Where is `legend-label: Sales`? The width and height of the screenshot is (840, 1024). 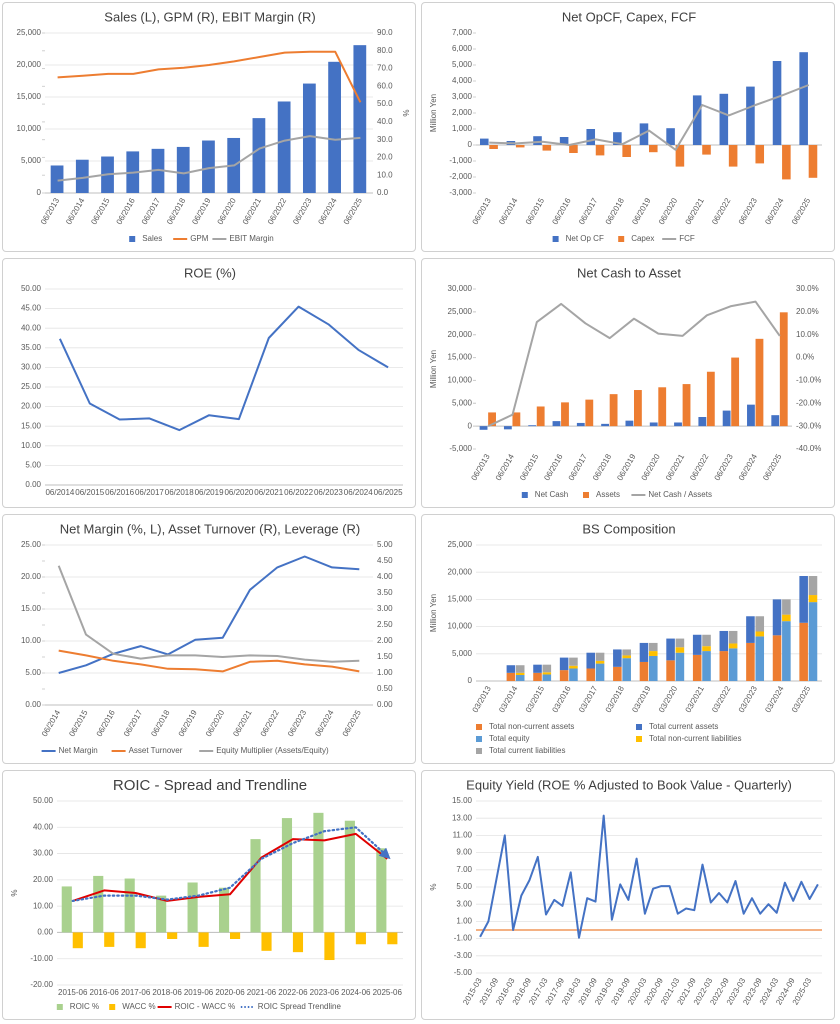
legend-label: Sales is located at coordinates (152, 238).